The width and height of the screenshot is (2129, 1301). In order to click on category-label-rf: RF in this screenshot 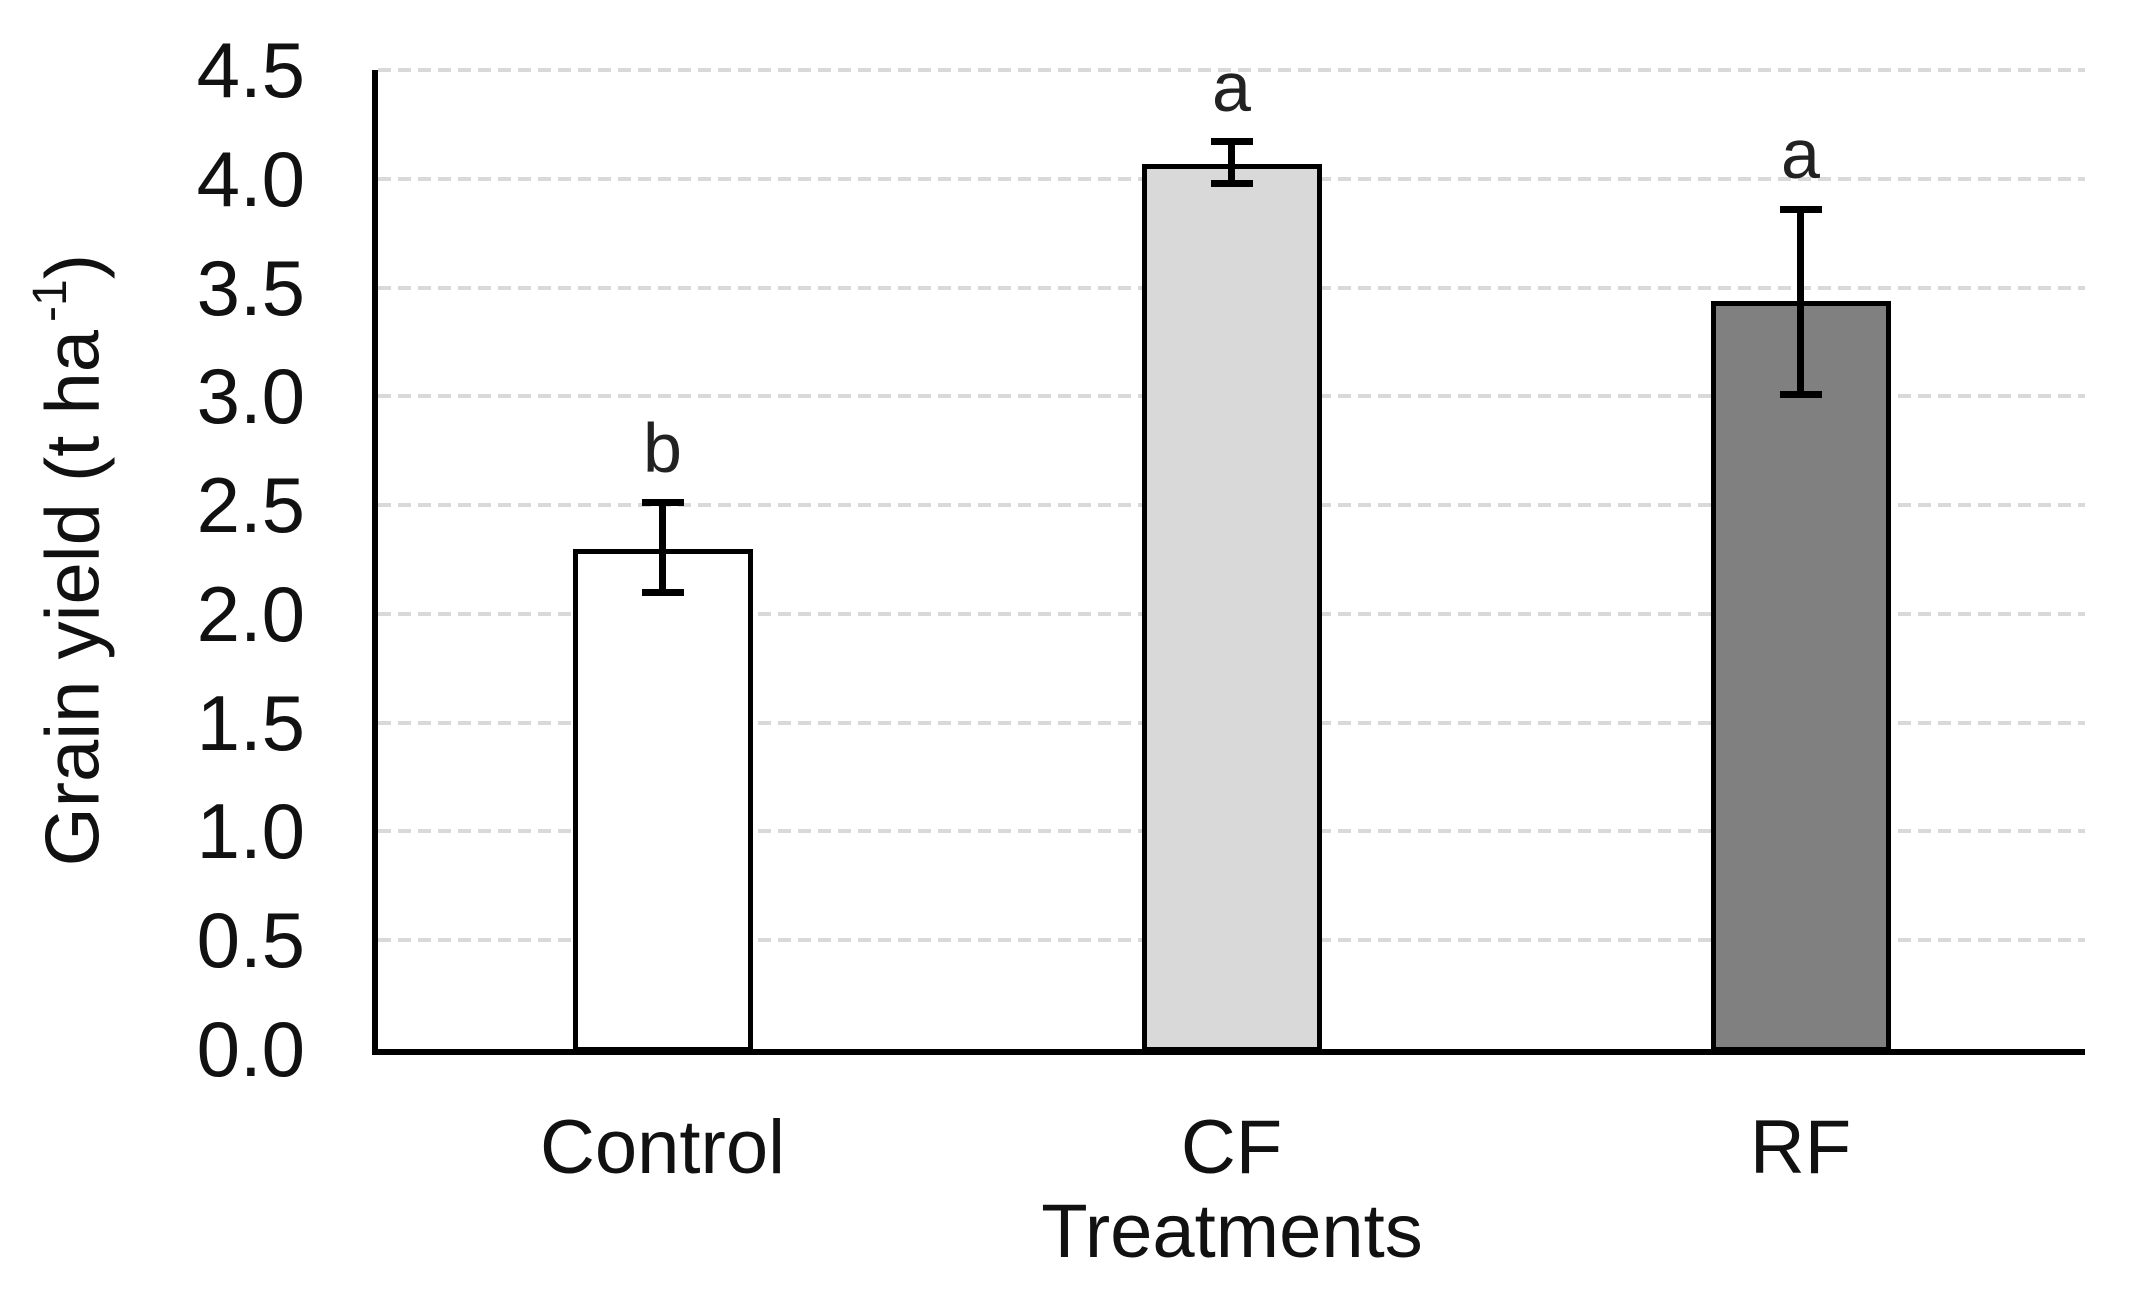, I will do `click(1800, 1147)`.